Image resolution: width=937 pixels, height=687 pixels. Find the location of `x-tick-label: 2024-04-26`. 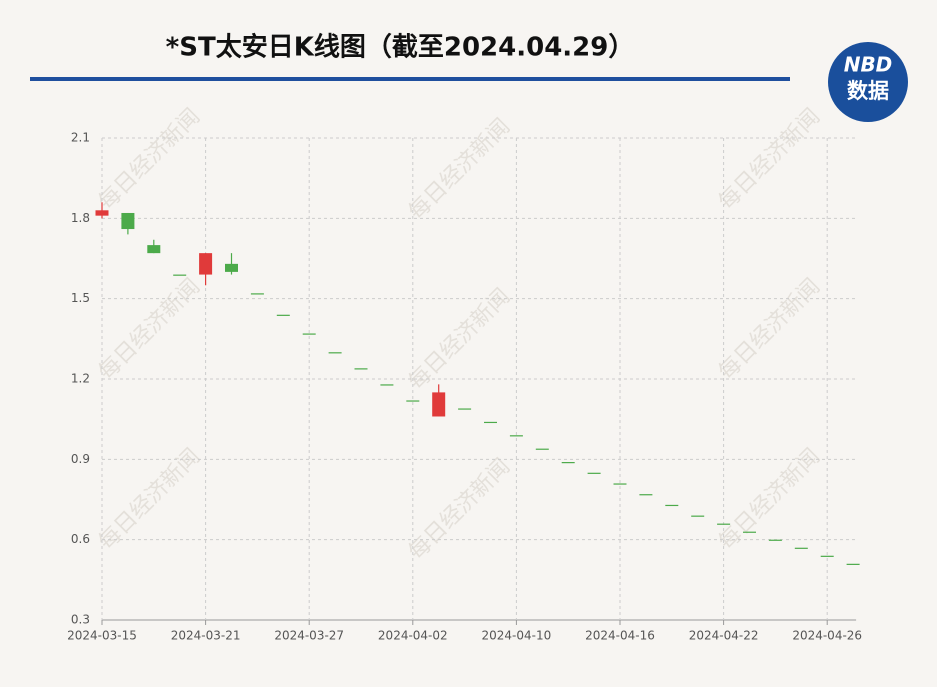

x-tick-label: 2024-04-26 is located at coordinates (827, 636).